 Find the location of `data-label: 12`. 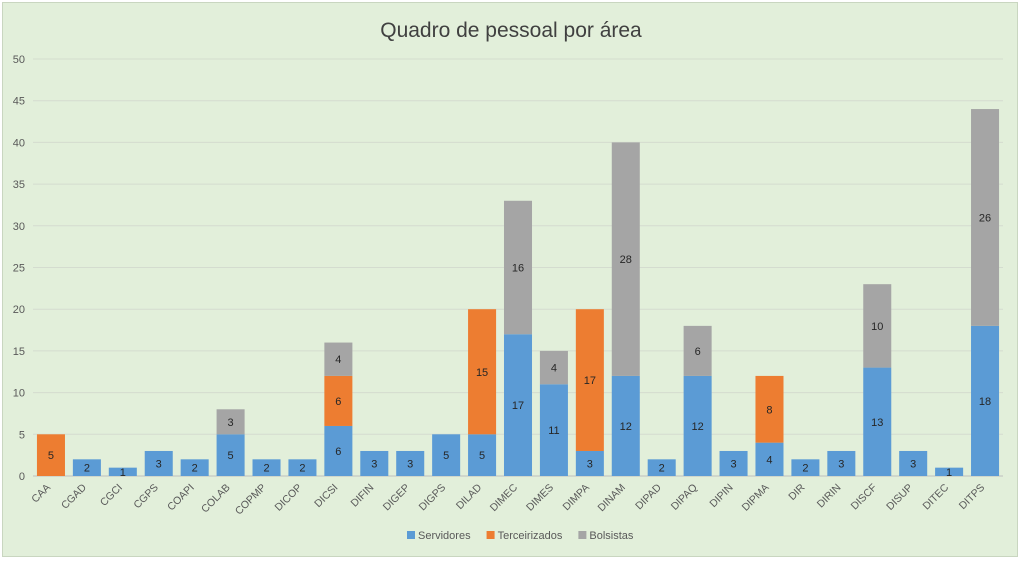

data-label: 12 is located at coordinates (698, 427).